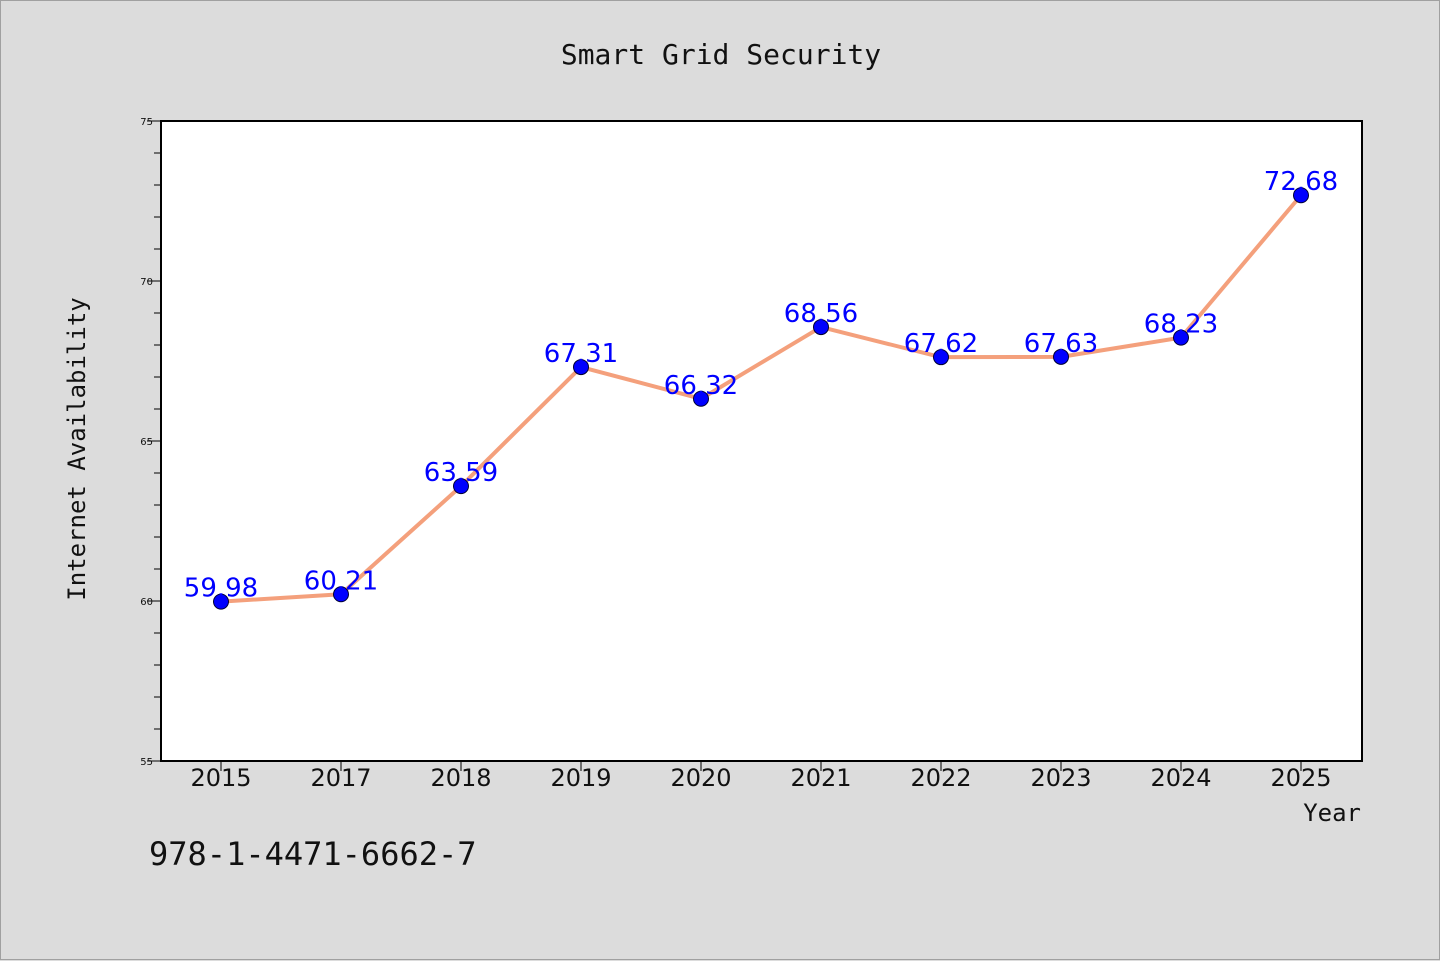  What do you see at coordinates (220, 778) in the screenshot?
I see `x-tick-label: 2015` at bounding box center [220, 778].